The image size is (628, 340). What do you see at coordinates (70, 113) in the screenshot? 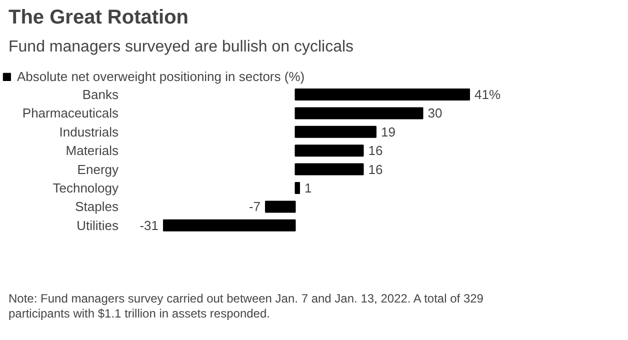
I see `y-tick-label: Pharmaceuticals` at bounding box center [70, 113].